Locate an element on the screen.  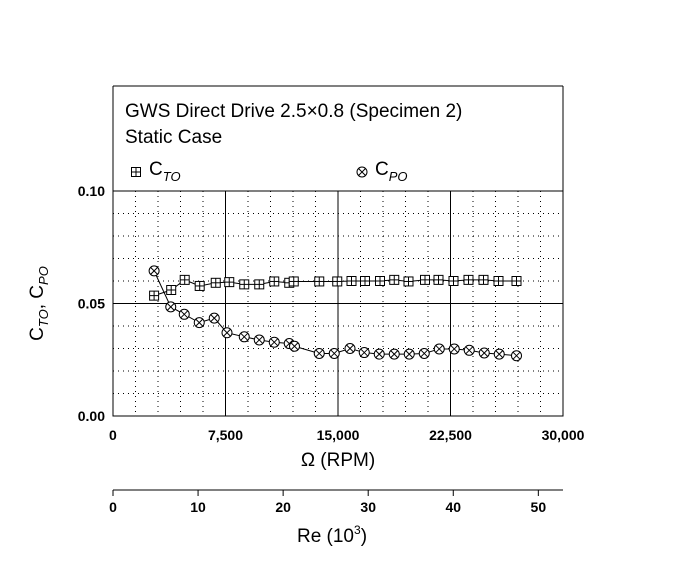
legend-cpo-sub: PO is located at coordinates (398, 176).